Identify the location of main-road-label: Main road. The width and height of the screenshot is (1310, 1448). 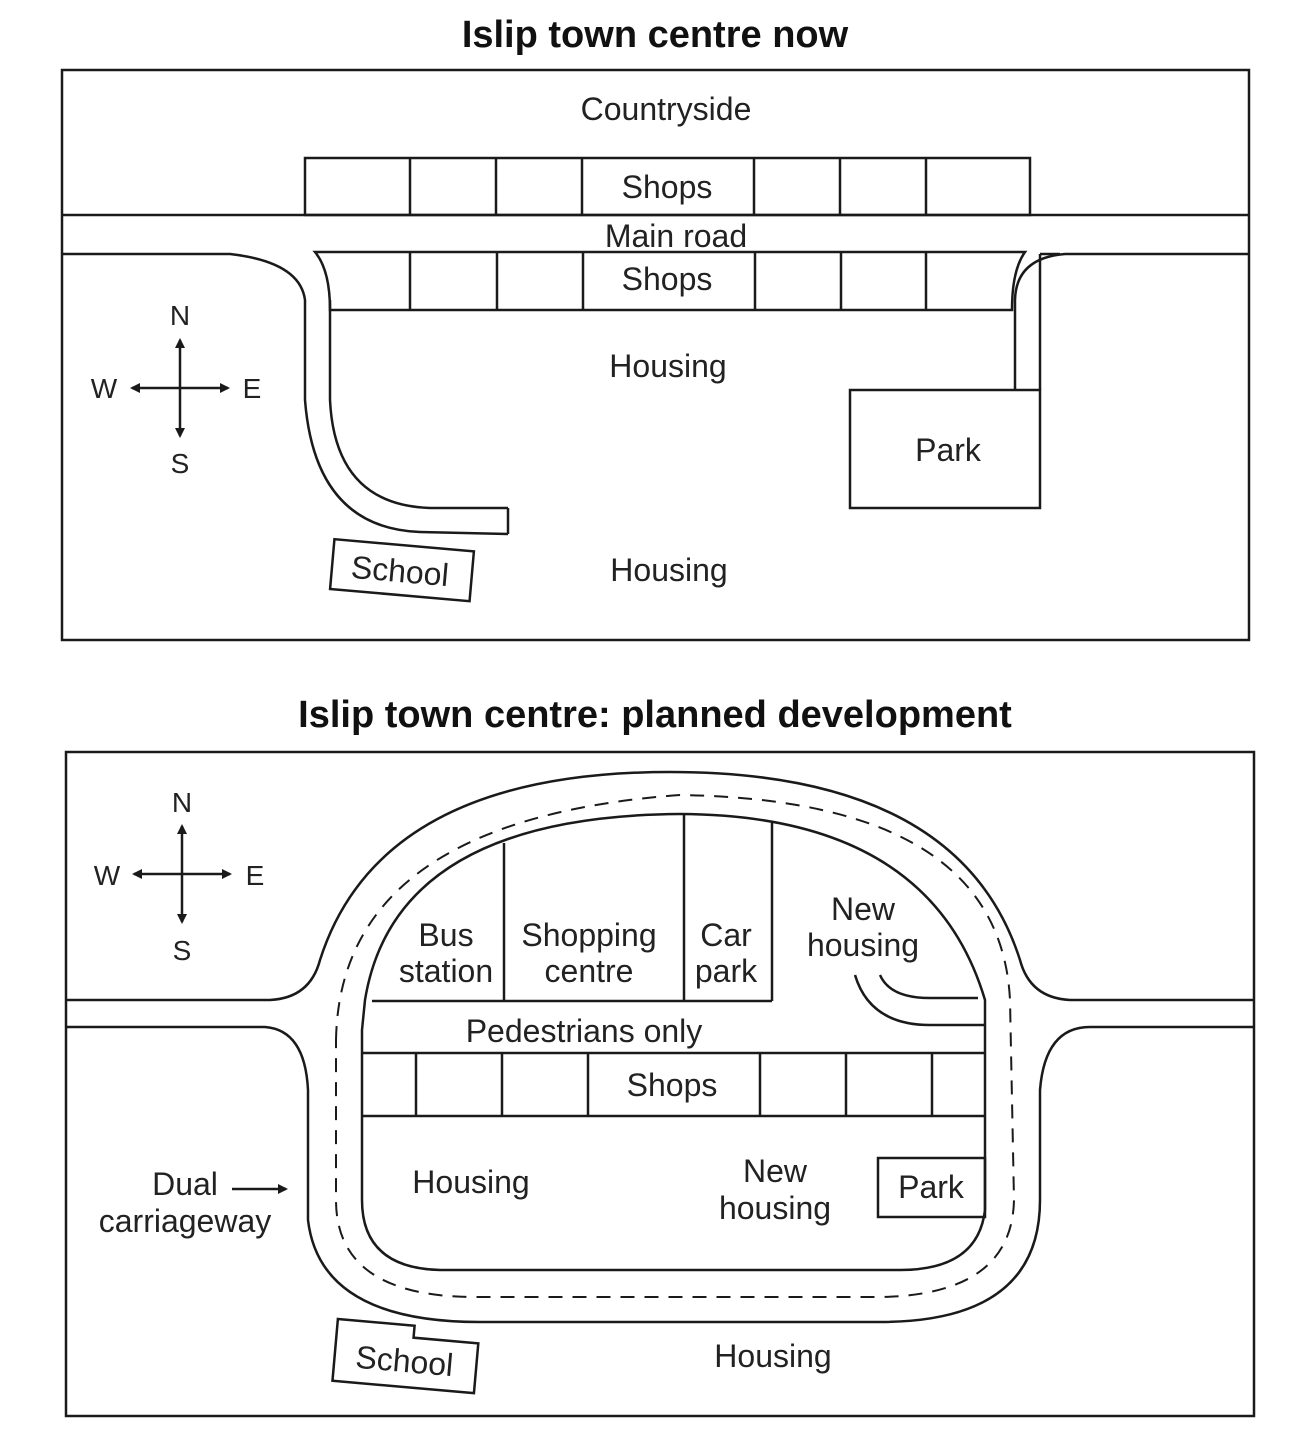
(676, 236).